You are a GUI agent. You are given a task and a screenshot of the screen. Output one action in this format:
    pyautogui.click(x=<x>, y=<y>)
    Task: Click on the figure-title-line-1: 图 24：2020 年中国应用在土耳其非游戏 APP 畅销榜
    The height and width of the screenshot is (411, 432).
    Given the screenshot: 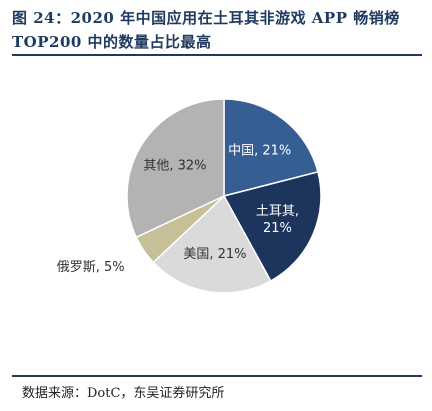 What is the action you would take?
    pyautogui.click(x=206, y=18)
    